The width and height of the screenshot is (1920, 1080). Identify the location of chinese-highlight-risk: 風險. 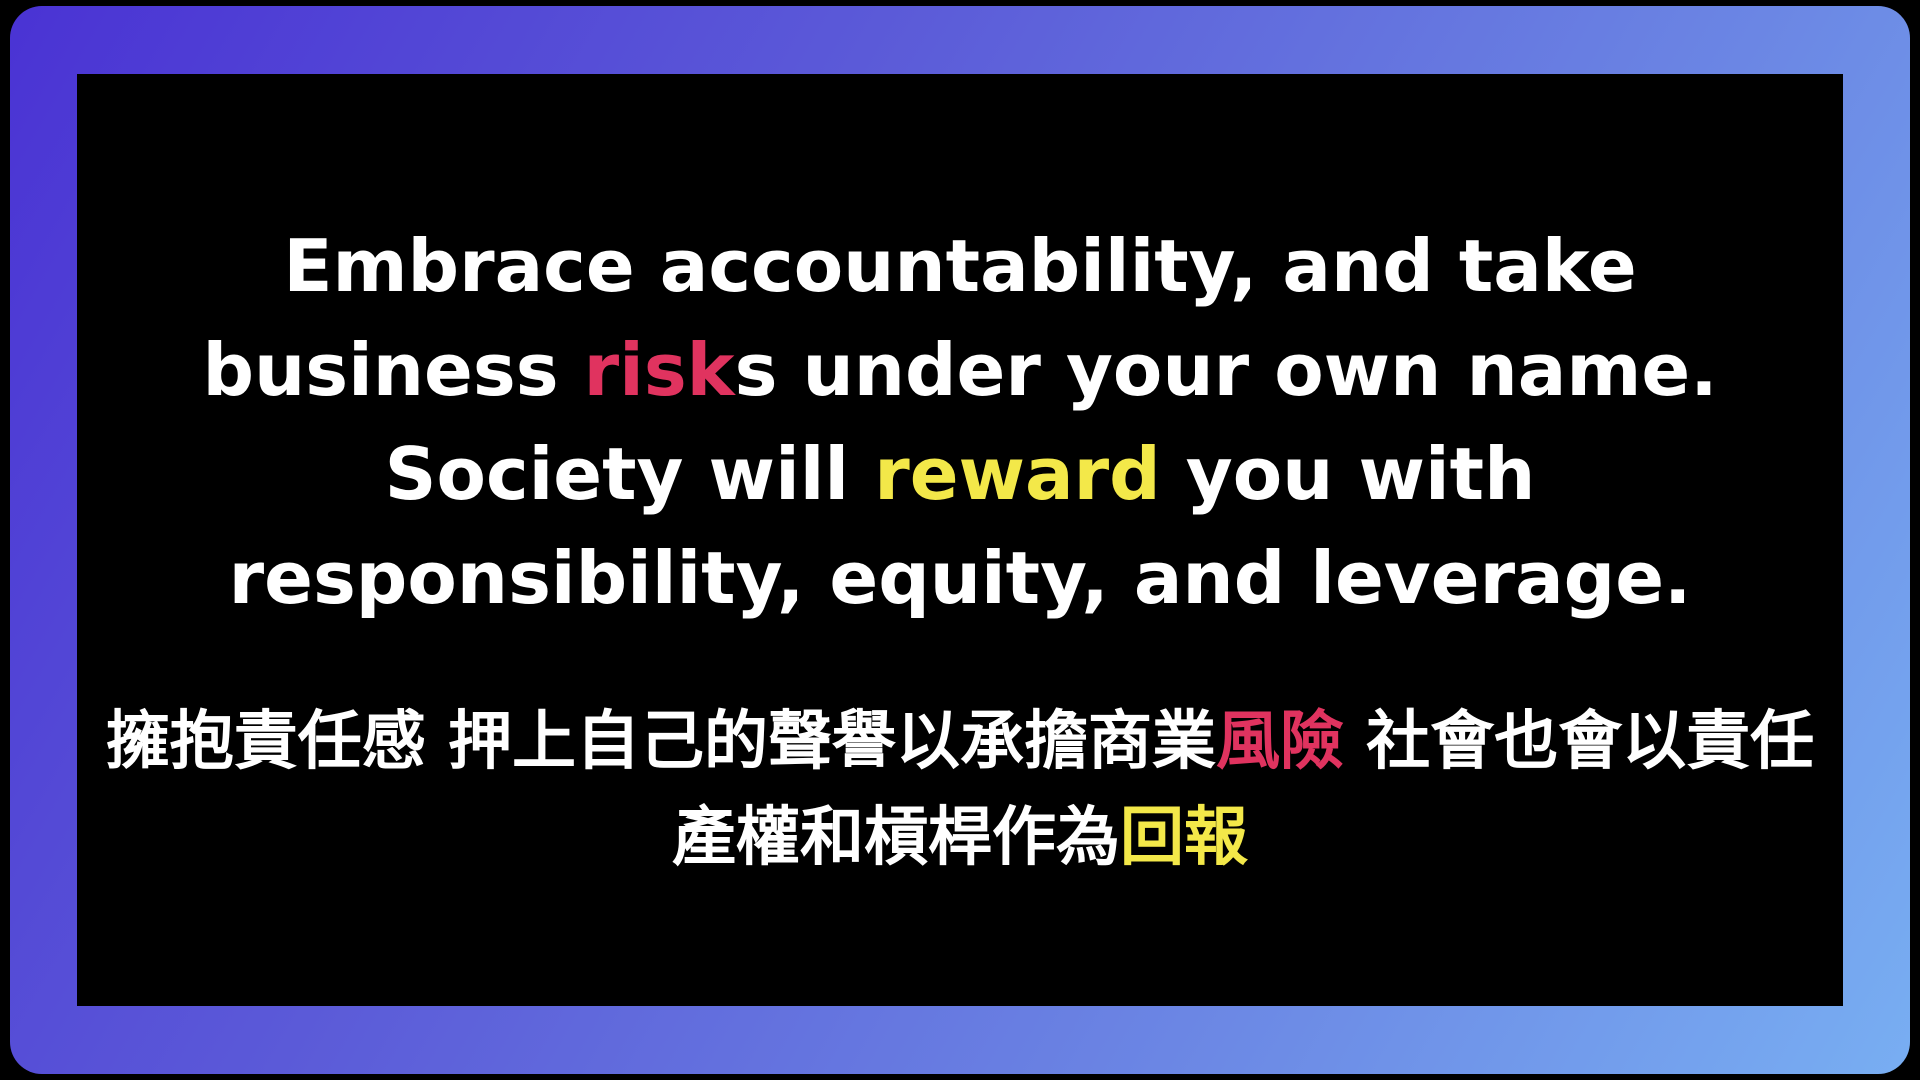
(1280, 742).